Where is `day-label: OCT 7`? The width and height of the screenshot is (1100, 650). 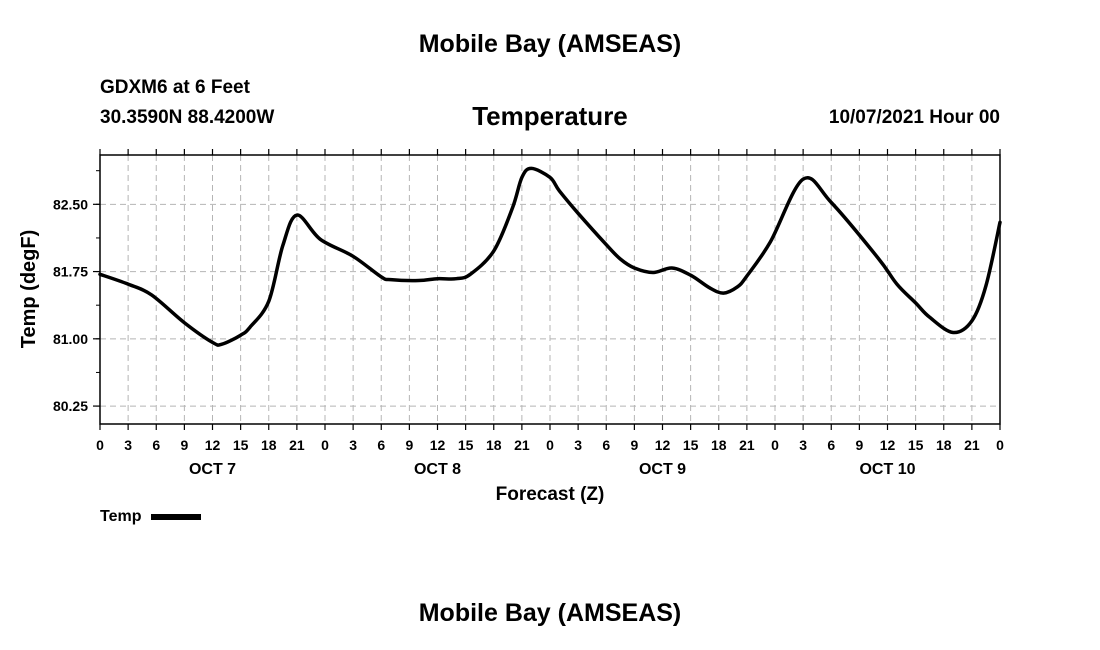 day-label: OCT 7 is located at coordinates (212, 469).